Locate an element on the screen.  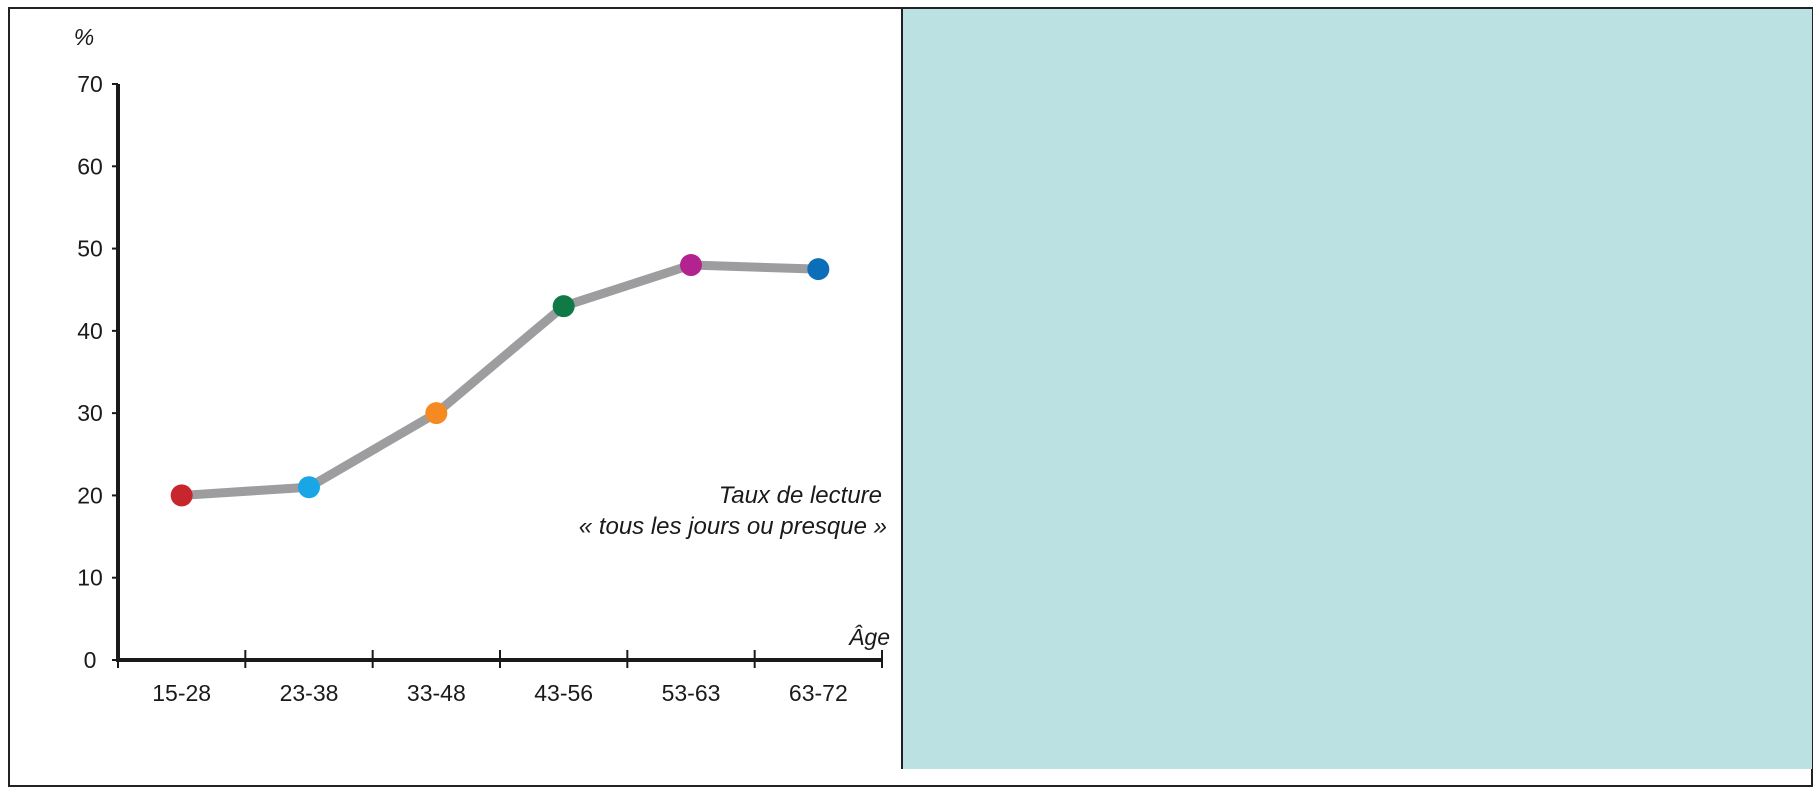
x-axis-ticks: 15-28 23-38 33-48 43-56 53-63 63-72 is located at coordinates (500, 678).